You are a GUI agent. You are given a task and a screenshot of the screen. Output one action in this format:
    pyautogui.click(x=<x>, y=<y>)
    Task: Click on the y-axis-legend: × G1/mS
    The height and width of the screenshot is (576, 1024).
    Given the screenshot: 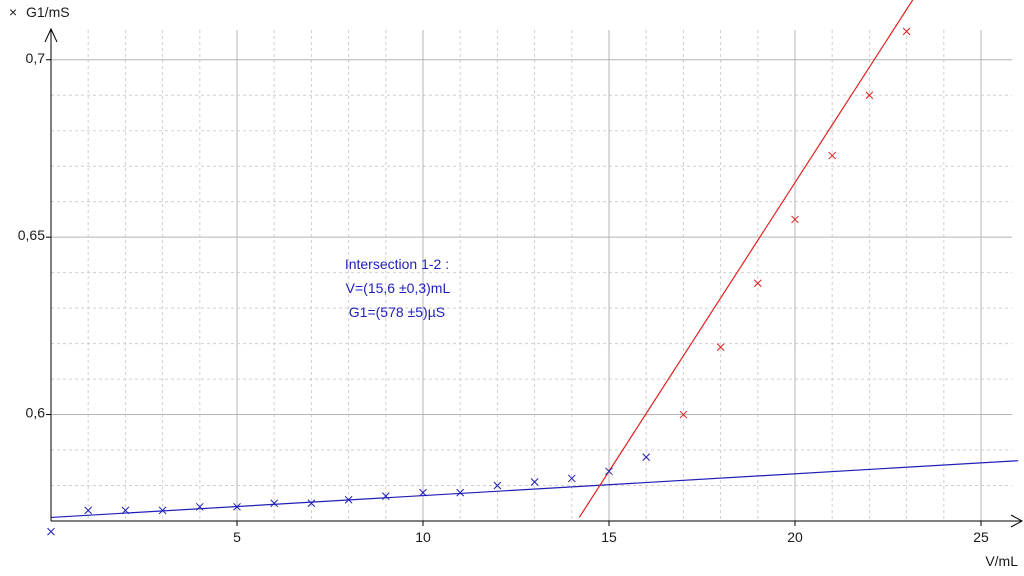 What is the action you would take?
    pyautogui.click(x=39, y=12)
    